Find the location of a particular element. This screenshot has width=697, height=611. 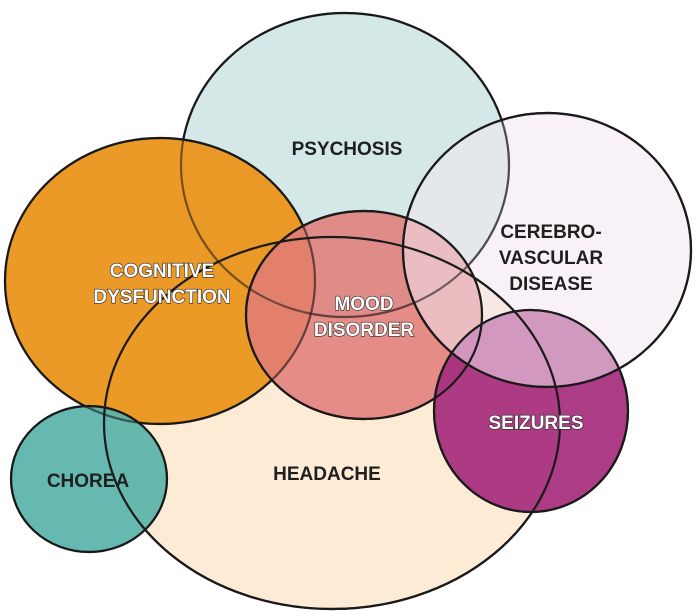

mood-disorder-label-line1: MOOD is located at coordinates (363, 304).